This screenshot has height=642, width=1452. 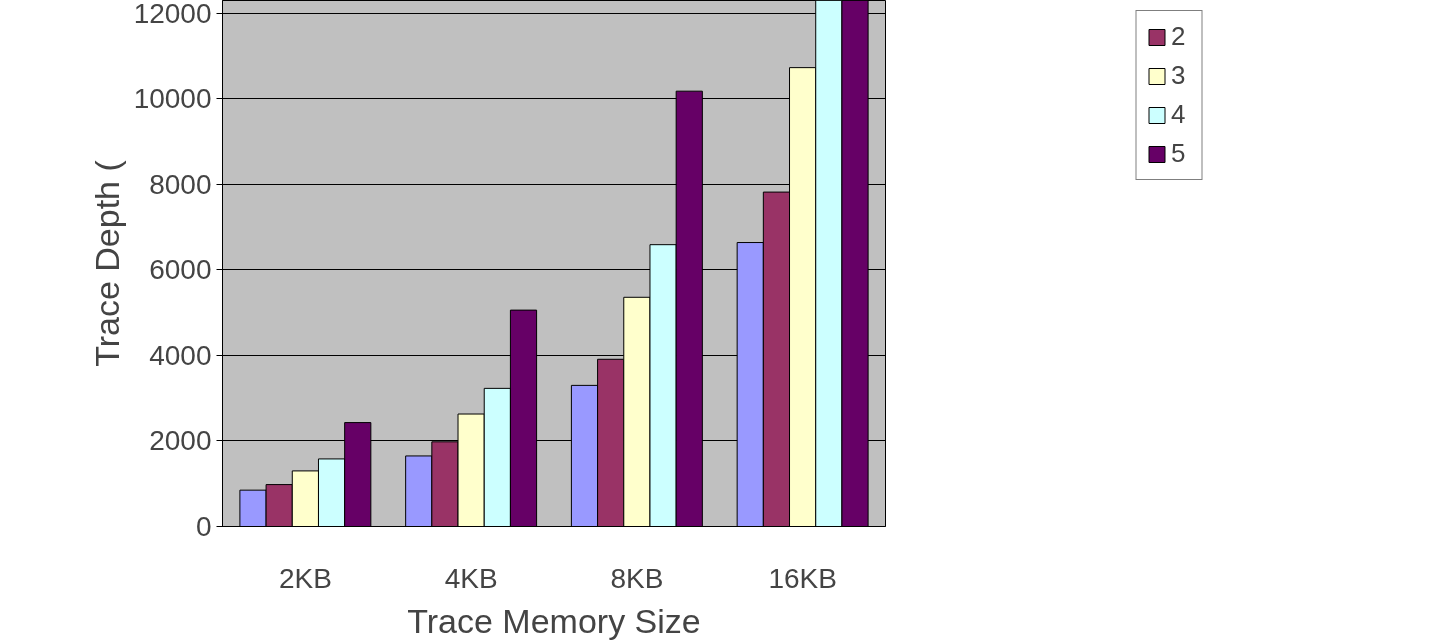 I want to click on legend-label: 3, so click(x=1179, y=75).